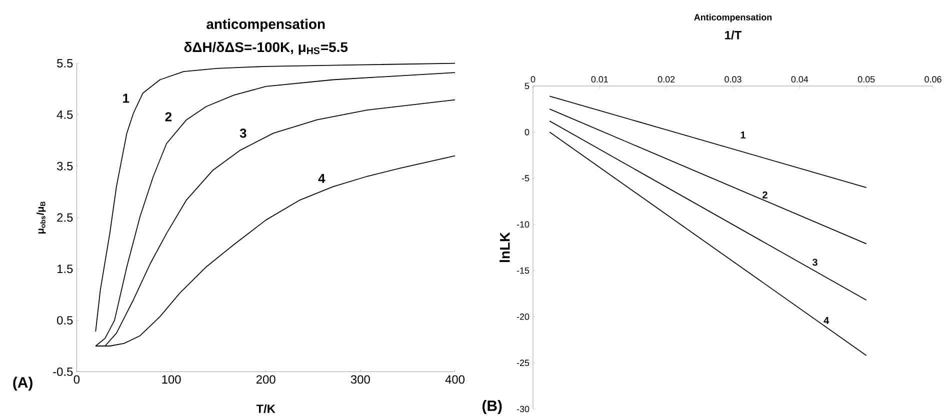 This screenshot has height=416, width=946. Describe the element at coordinates (171, 379) in the screenshot. I see `x-tick-label: 100` at that location.